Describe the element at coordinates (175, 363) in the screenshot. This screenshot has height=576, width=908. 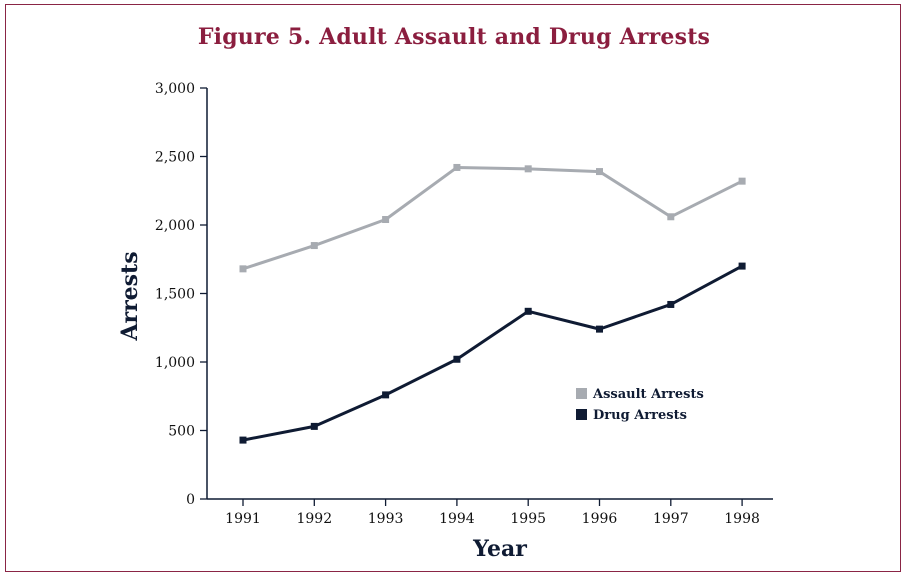
I see `y-tick-label: 1,000` at that location.